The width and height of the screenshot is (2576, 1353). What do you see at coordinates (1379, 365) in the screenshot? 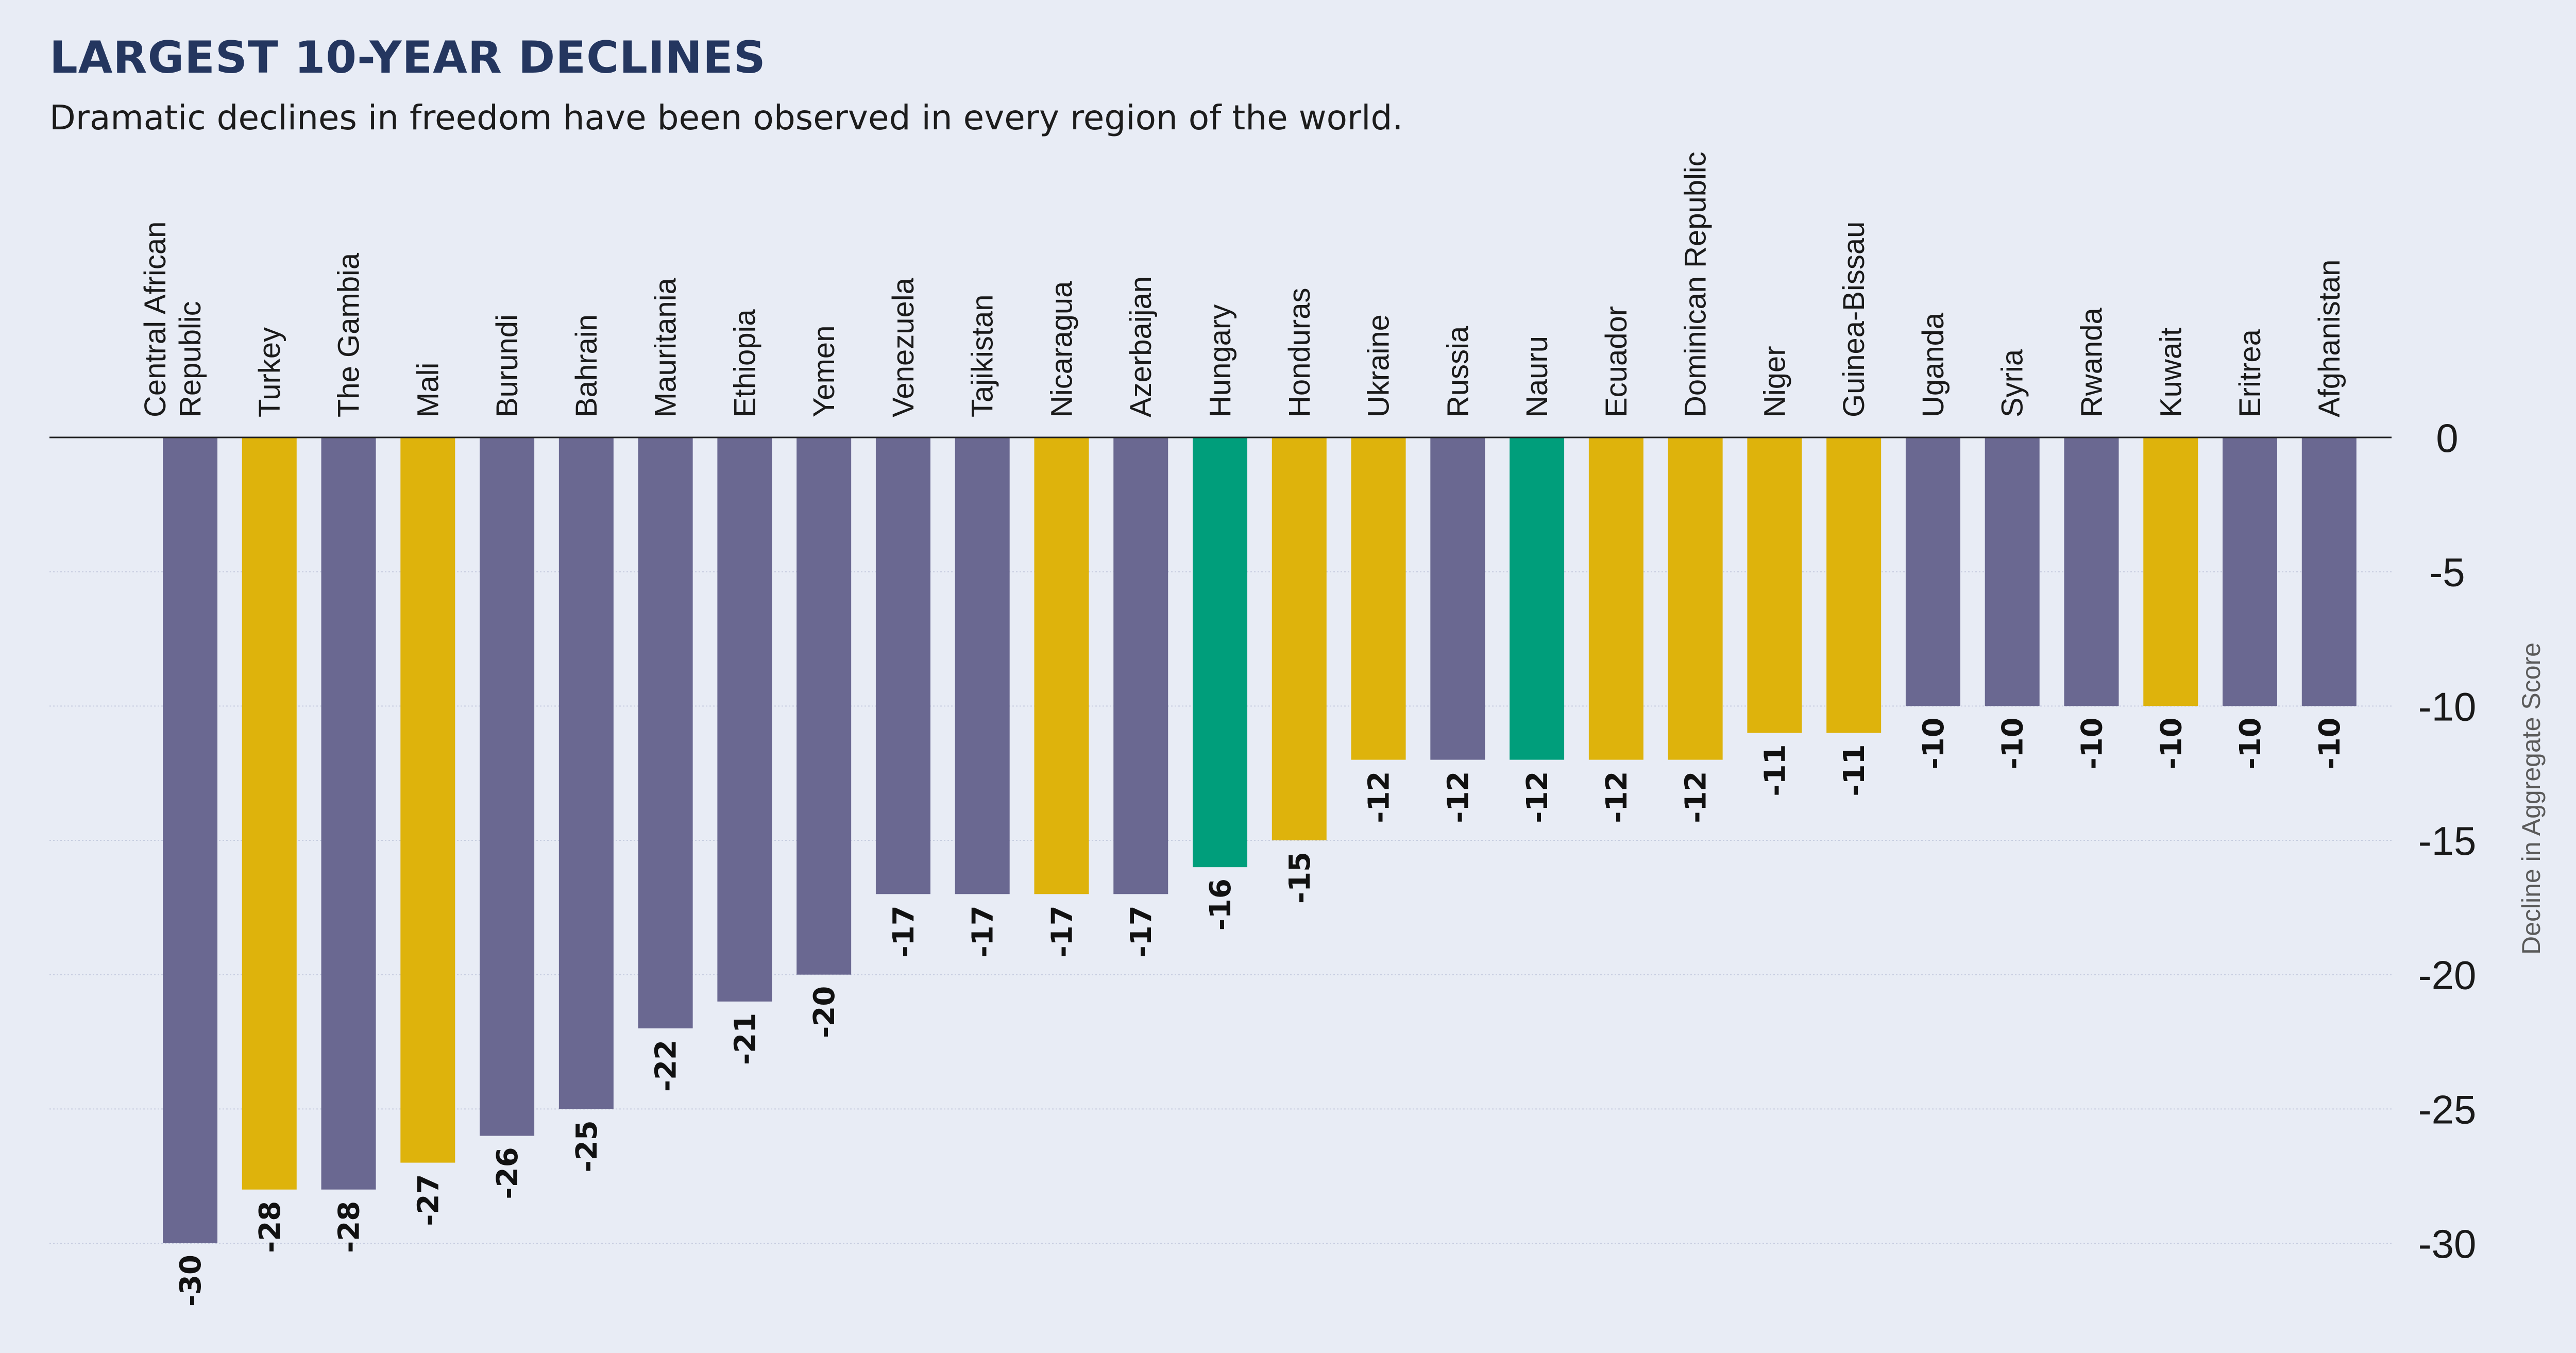
I see `category-label: Ukraine` at bounding box center [1379, 365].